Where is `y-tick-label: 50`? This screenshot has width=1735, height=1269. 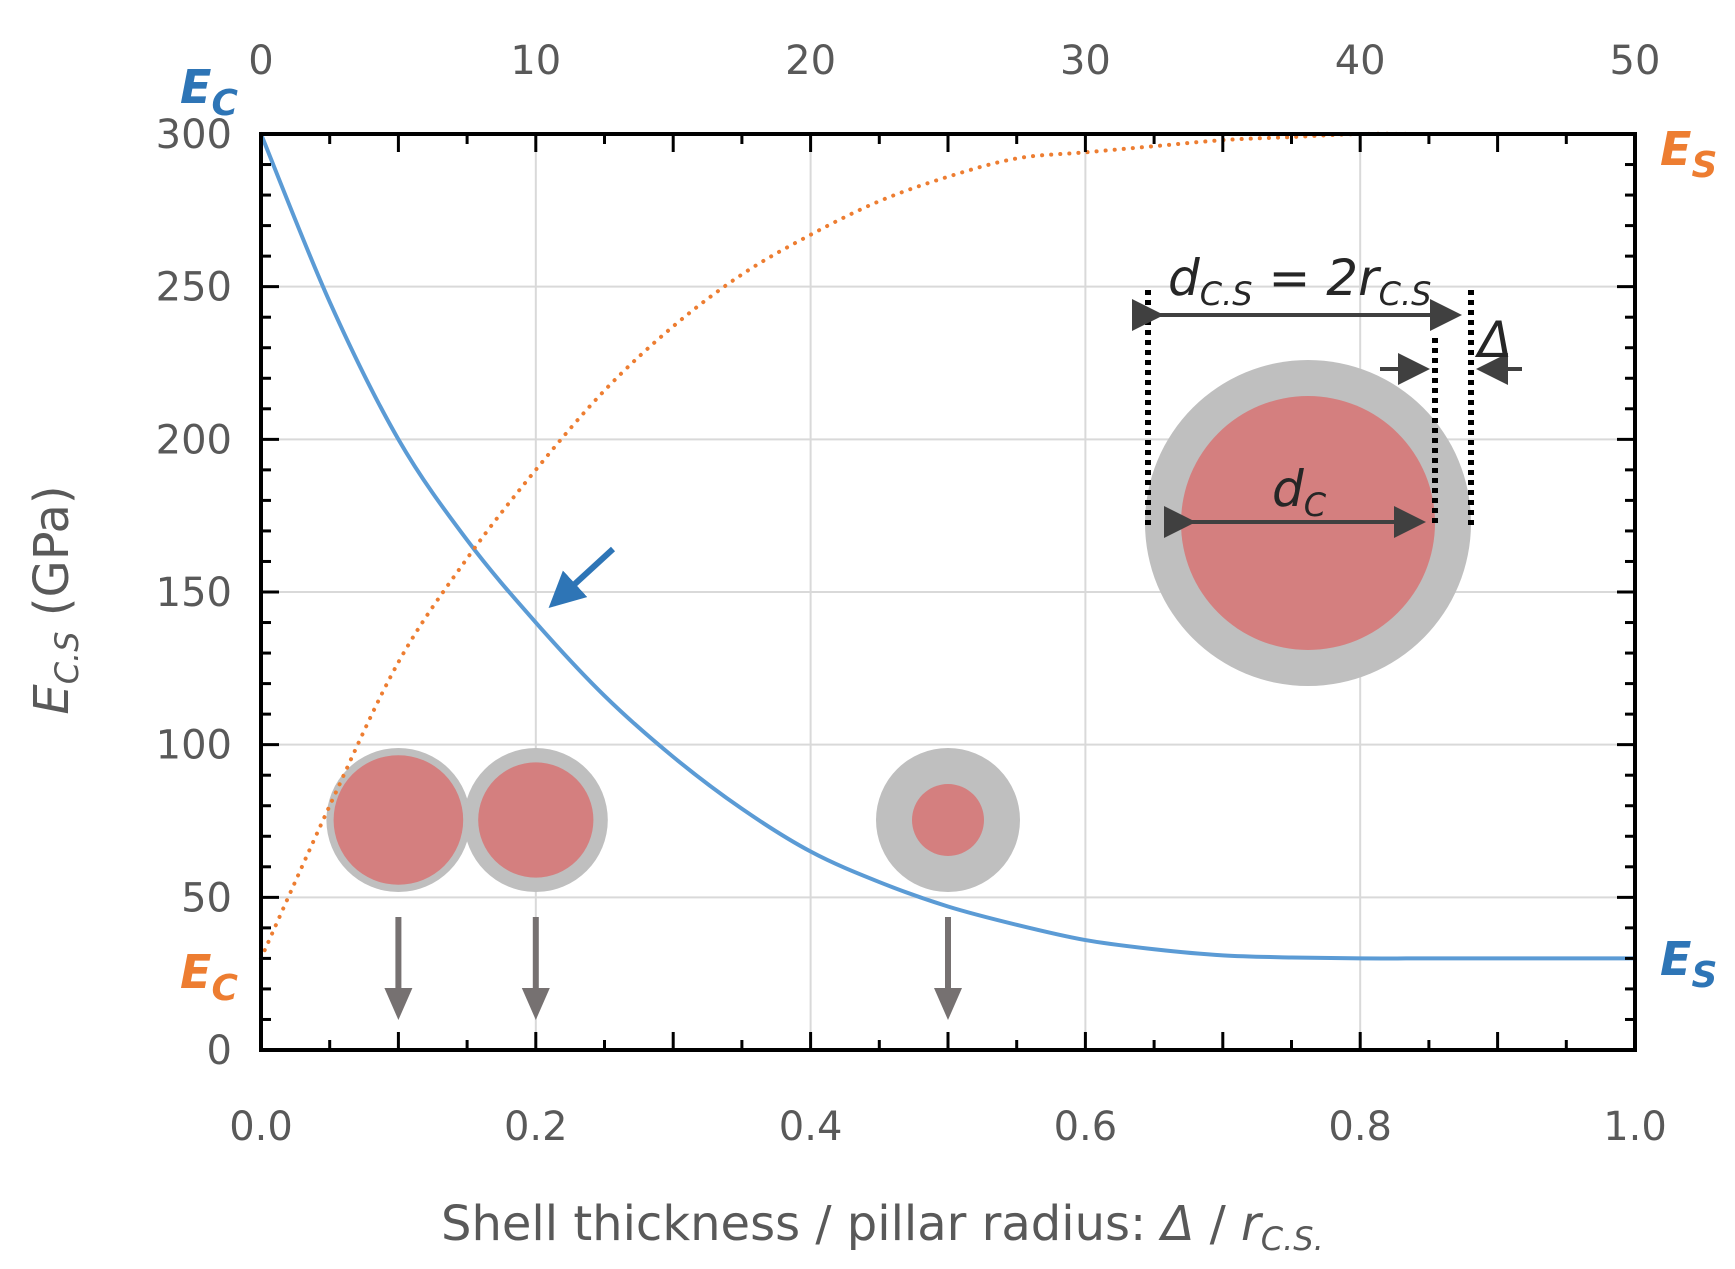
y-tick-label: 50 is located at coordinates (206, 898).